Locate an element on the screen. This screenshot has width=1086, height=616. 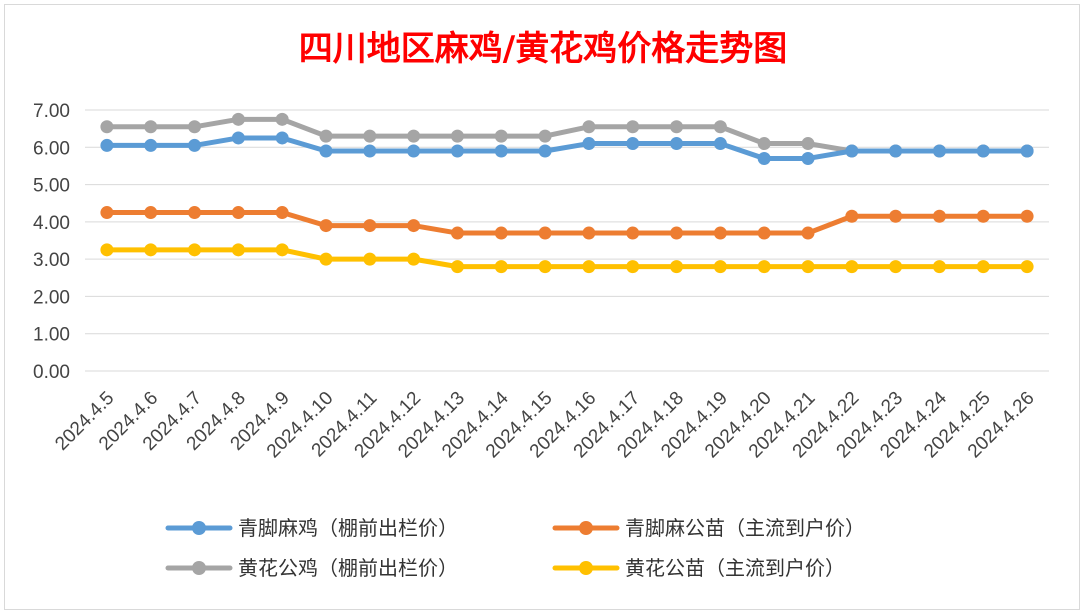
legend-label: 黄花公鸡（棚前出栏价） is located at coordinates (348, 568).